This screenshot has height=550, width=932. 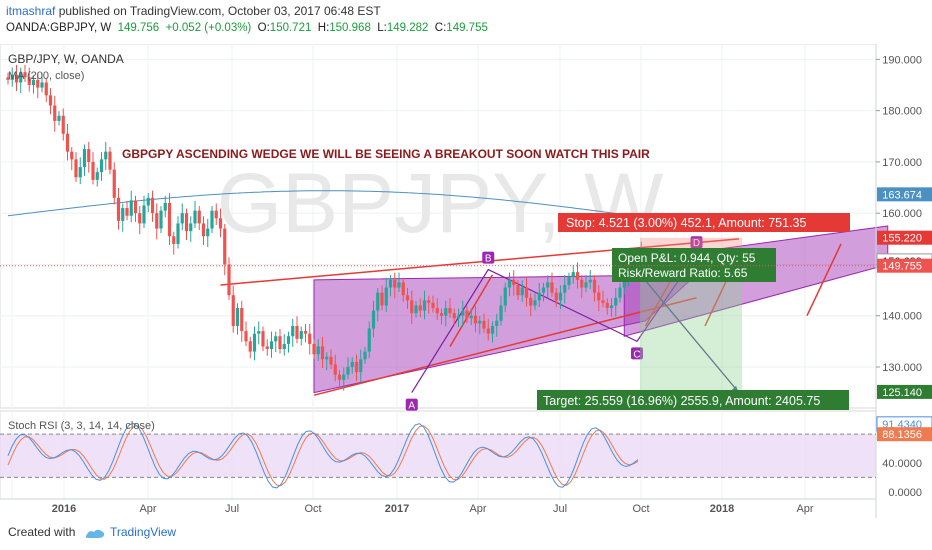 I want to click on price-tick-label: 180.000, so click(x=902, y=112).